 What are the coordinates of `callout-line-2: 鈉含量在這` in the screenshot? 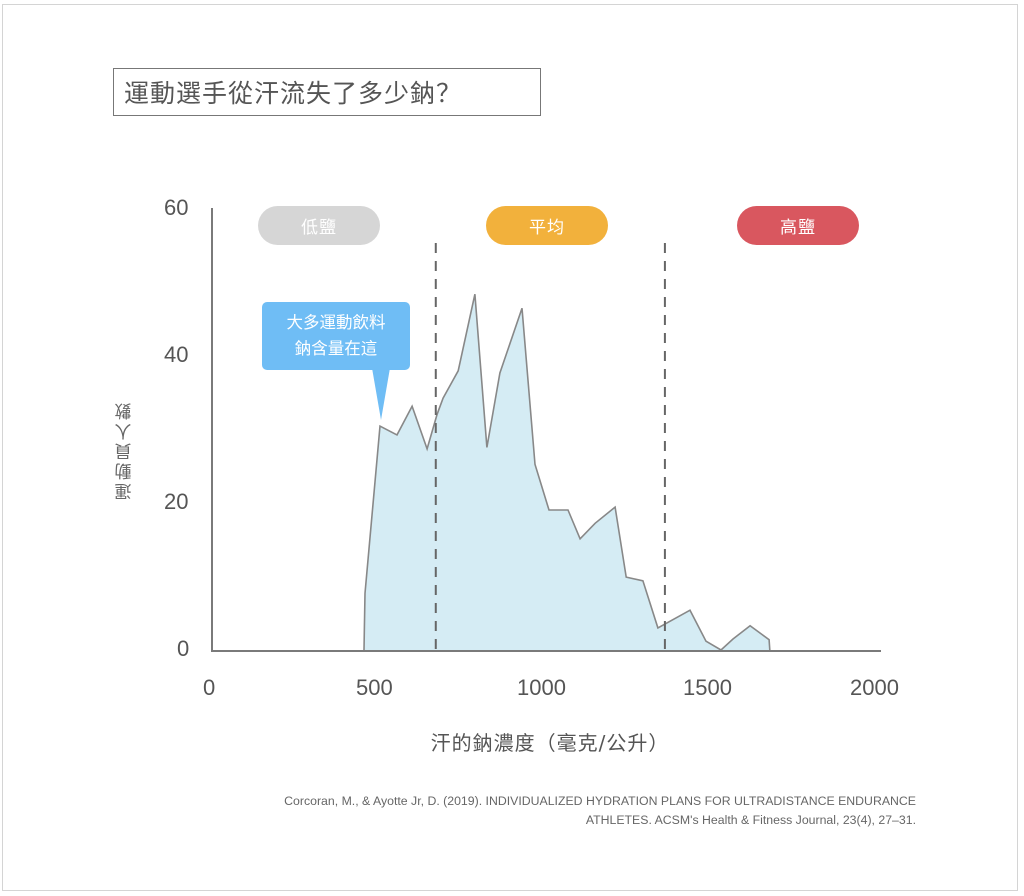 It's located at (336, 348).